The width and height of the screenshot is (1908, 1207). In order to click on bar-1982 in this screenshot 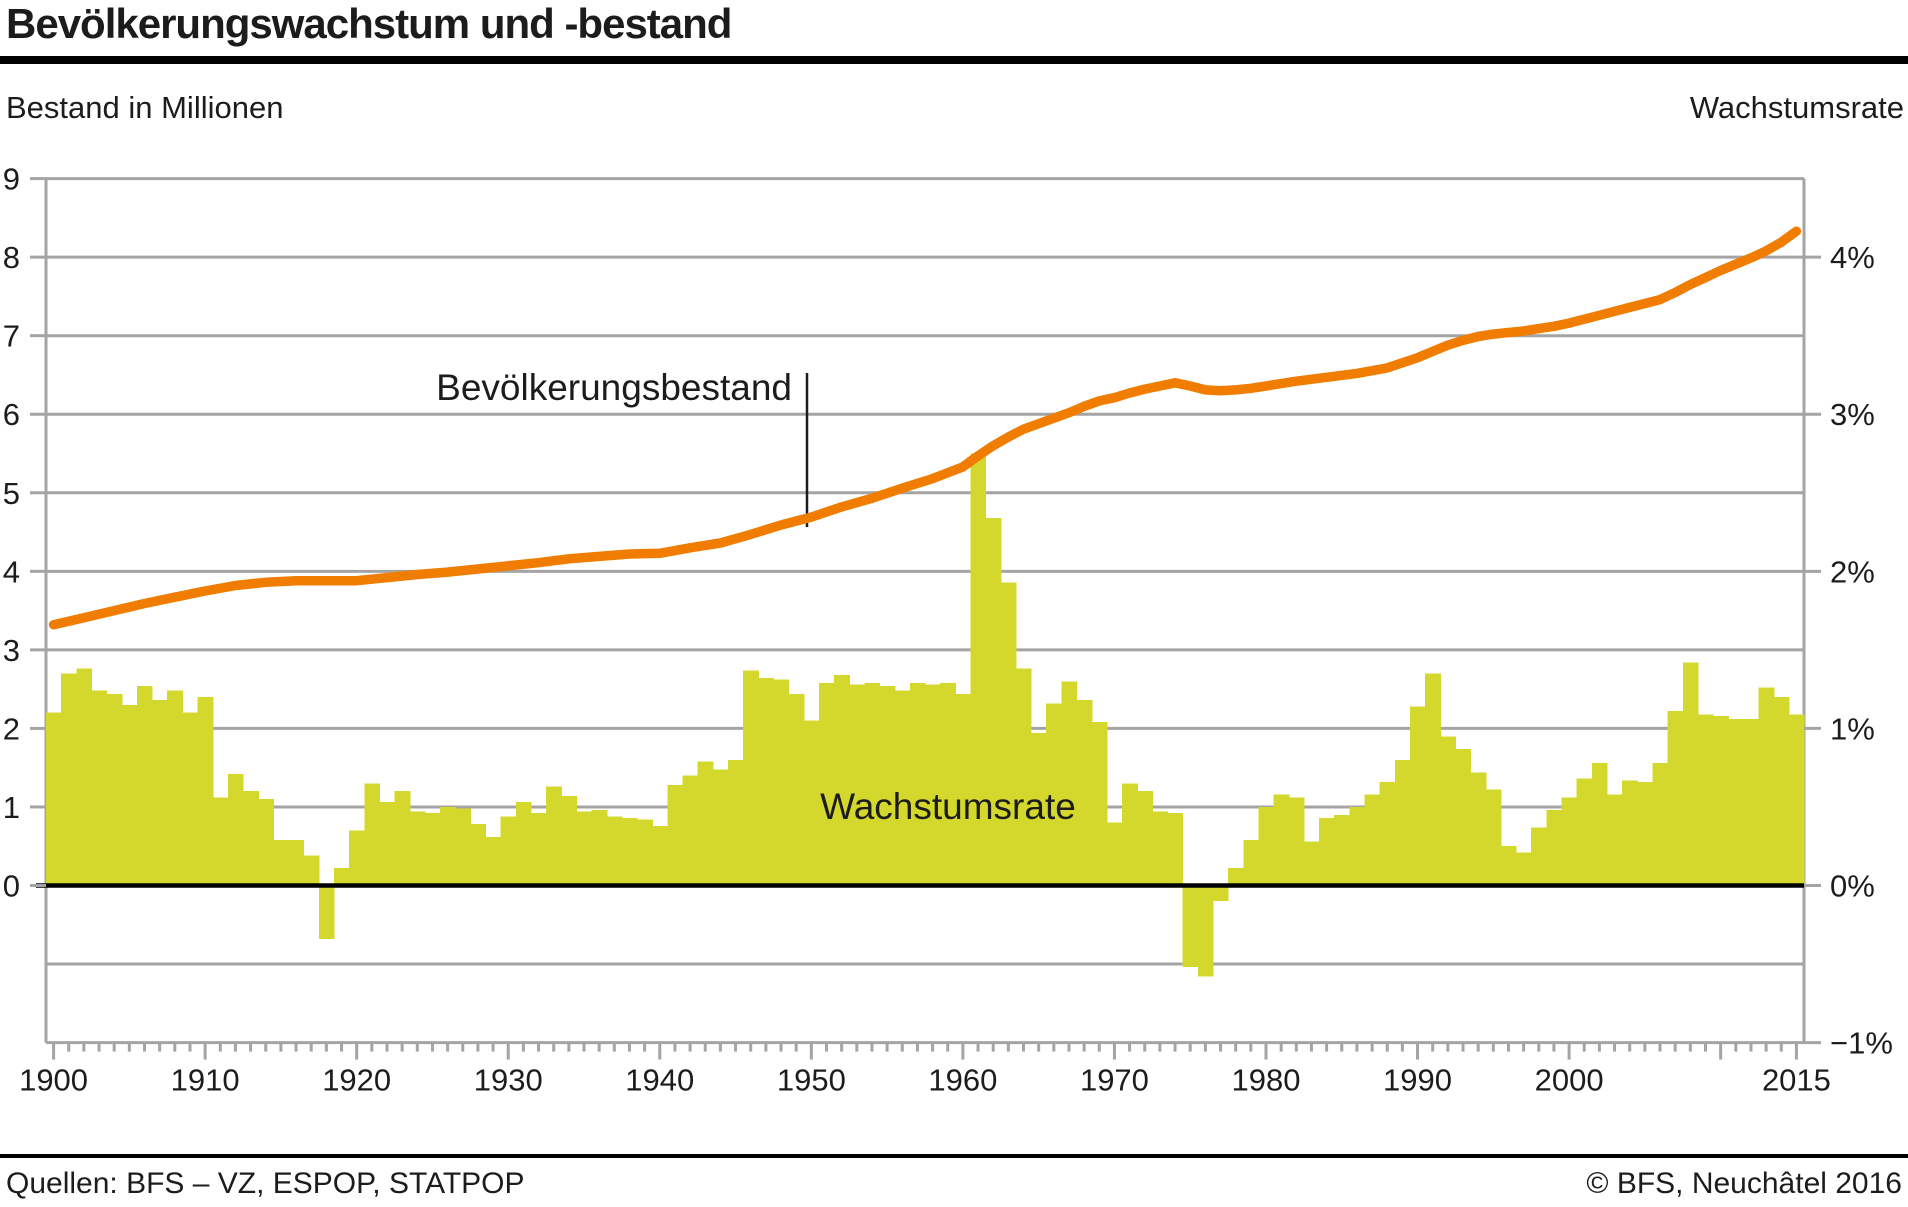, I will do `click(1296, 841)`.